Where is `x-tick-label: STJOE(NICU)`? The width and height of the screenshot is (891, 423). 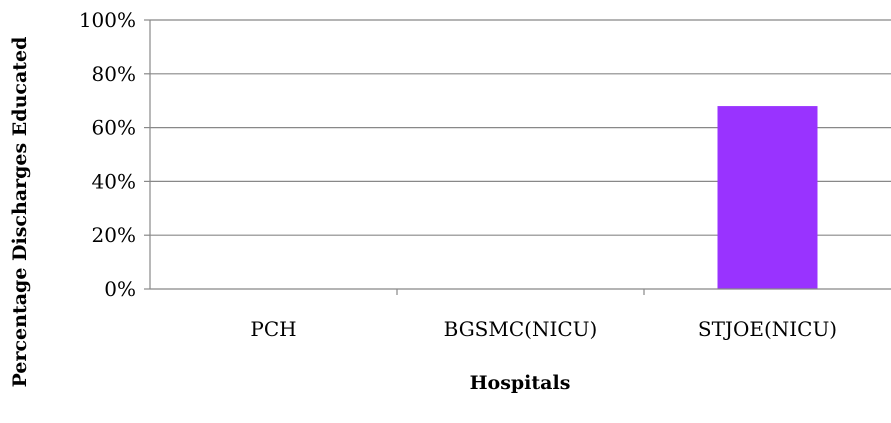
x-tick-label: STJOE(NICU) is located at coordinates (767, 329).